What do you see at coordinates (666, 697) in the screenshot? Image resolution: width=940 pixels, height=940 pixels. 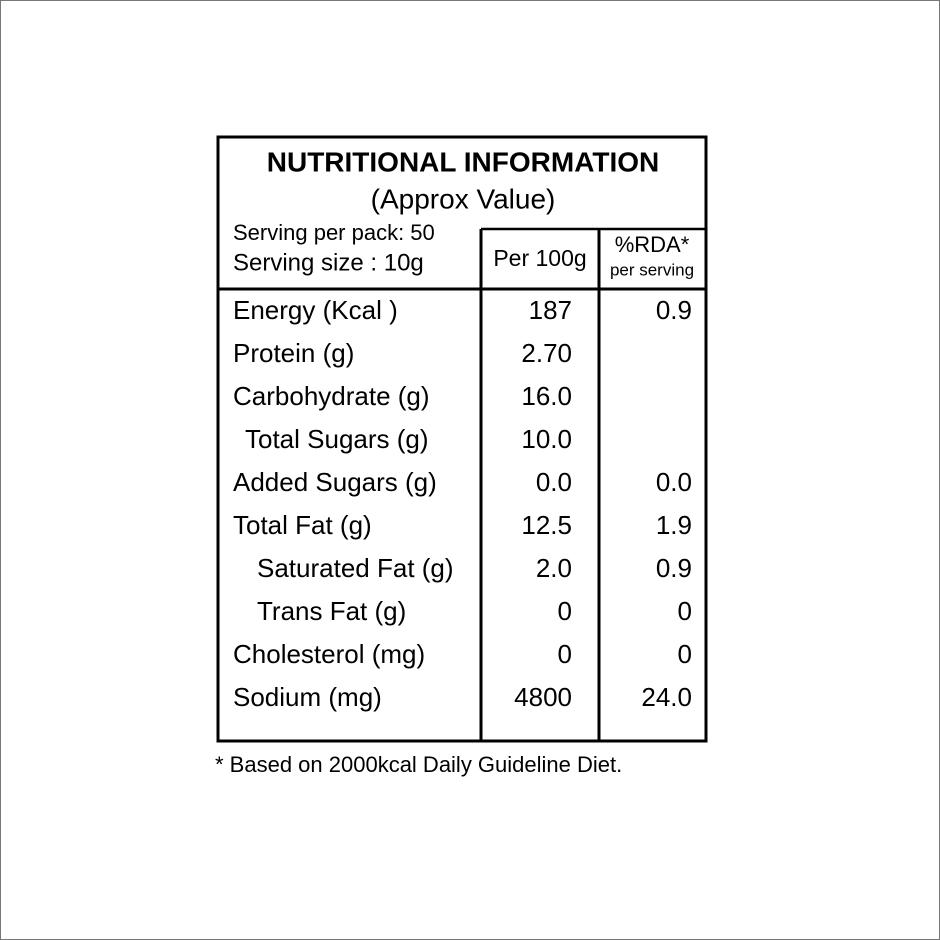 I see `rda-value: 24.0` at bounding box center [666, 697].